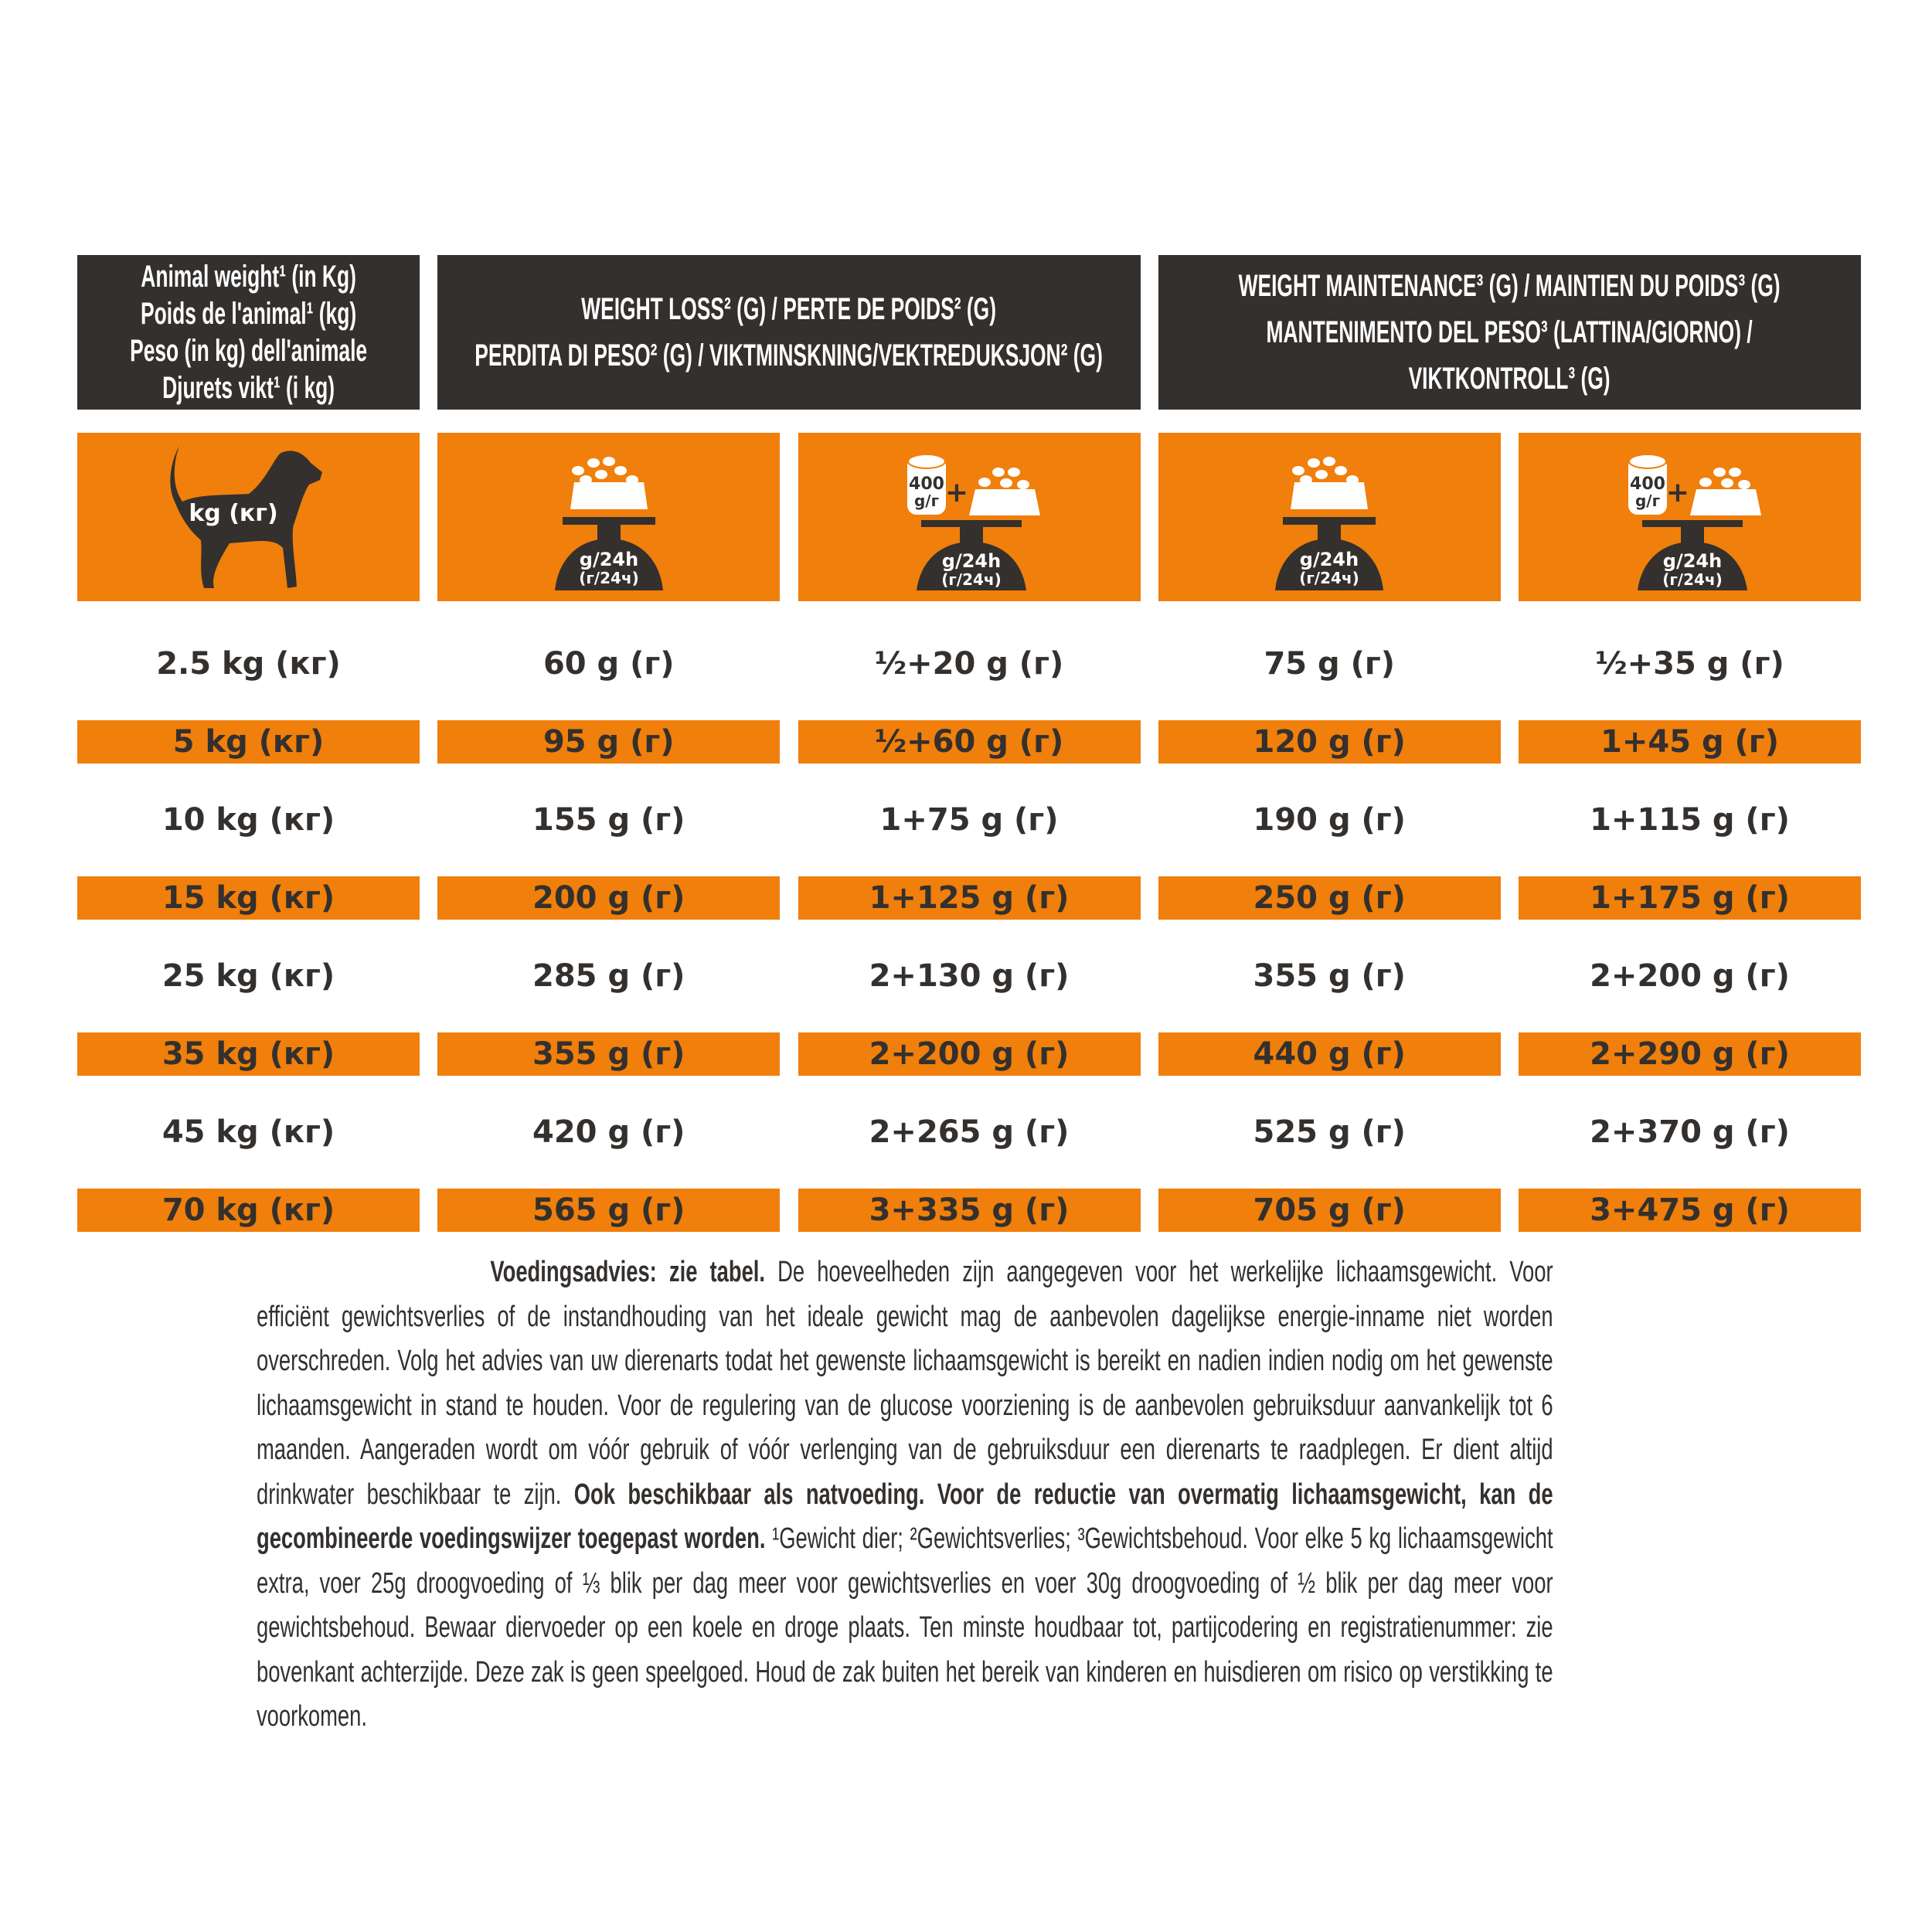 This screenshot has height=1932, width=1932. I want to click on cell-loss-dry: 95 g (г), so click(609, 742).